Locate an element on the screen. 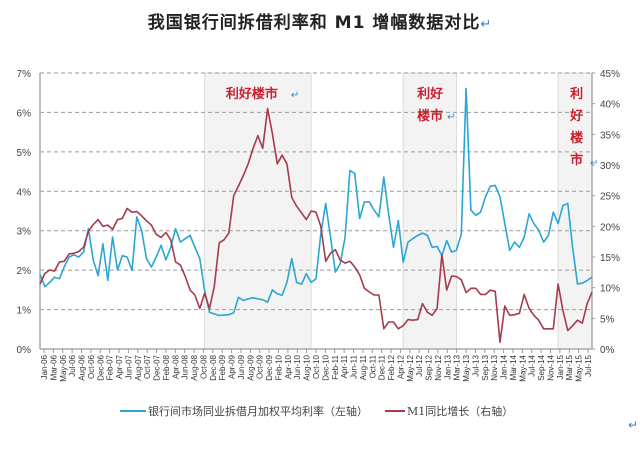 The image size is (640, 460). x-tick-label: Dec-08 is located at coordinates (213, 367).